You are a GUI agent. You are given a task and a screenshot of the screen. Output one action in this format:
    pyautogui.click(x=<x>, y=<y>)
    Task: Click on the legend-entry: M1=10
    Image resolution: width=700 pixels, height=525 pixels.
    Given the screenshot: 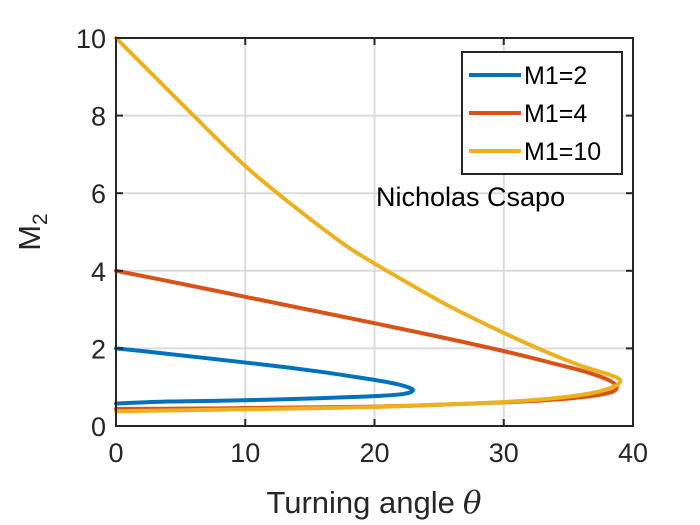 What is the action you would take?
    pyautogui.click(x=562, y=152)
    